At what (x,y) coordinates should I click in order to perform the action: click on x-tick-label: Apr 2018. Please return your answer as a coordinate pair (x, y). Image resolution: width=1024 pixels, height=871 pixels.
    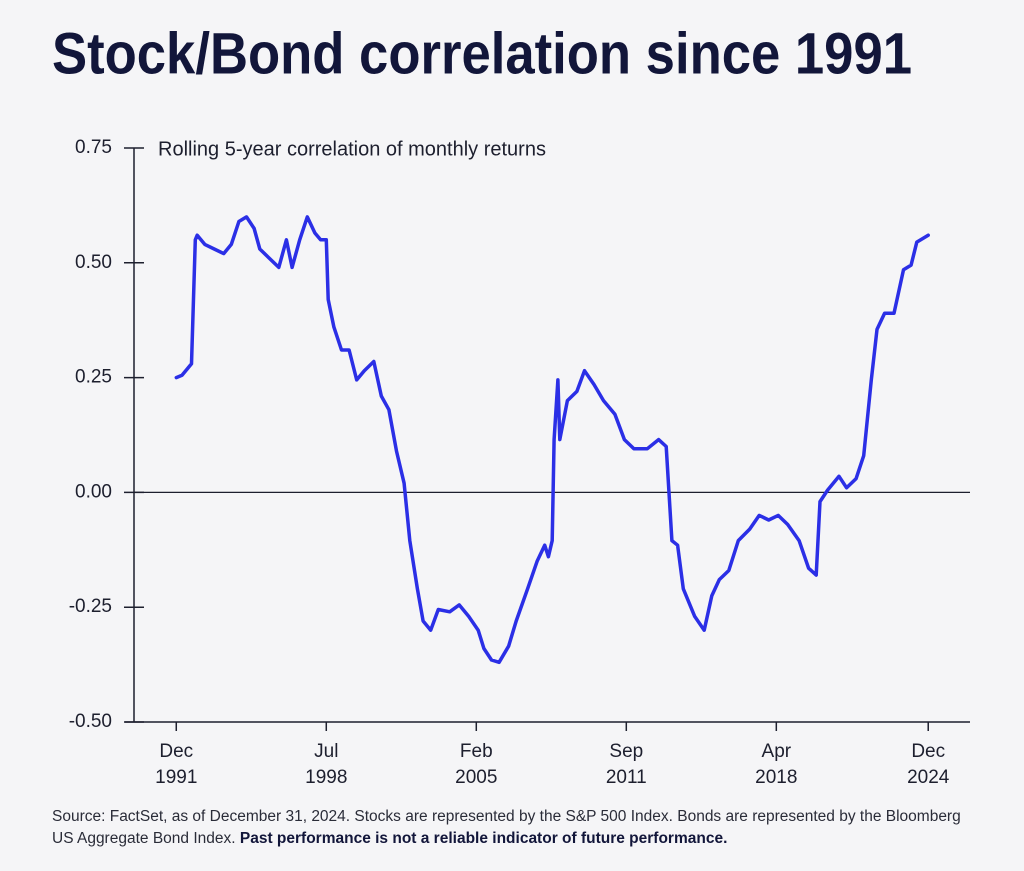
    Looking at the image, I should click on (776, 764).